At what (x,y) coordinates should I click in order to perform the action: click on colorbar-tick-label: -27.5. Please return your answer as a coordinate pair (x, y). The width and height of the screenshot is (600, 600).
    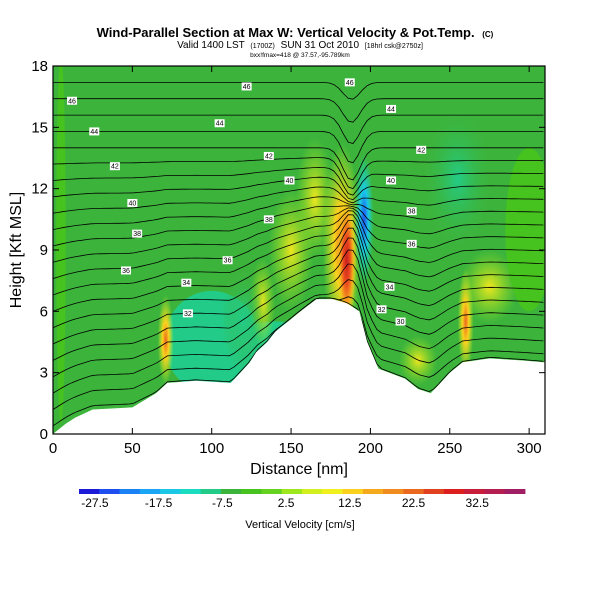
    Looking at the image, I should click on (95, 503).